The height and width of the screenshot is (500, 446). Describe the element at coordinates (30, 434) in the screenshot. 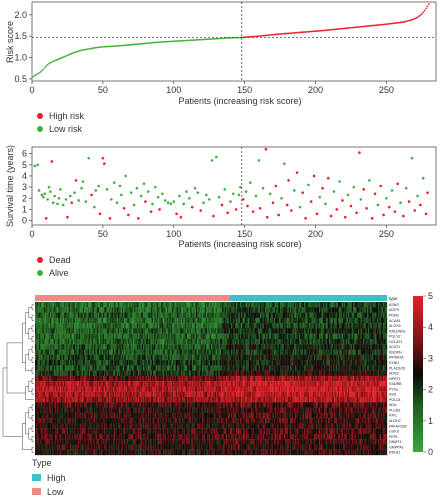

I see `dendrogram-branch` at that location.